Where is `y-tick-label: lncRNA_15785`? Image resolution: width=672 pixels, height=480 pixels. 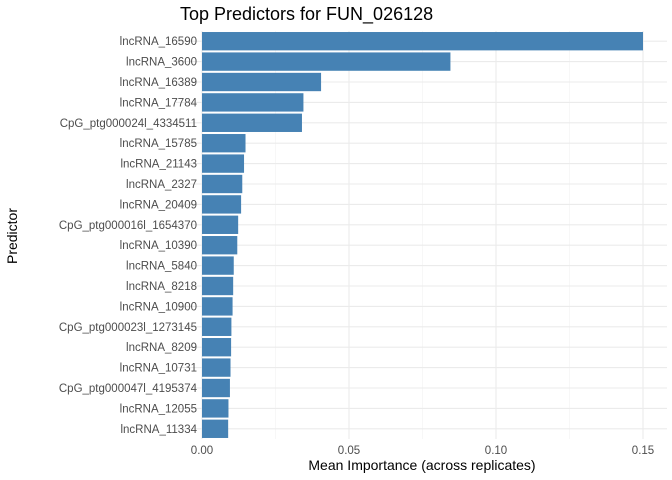
y-tick-label: lncRNA_15785 is located at coordinates (158, 144).